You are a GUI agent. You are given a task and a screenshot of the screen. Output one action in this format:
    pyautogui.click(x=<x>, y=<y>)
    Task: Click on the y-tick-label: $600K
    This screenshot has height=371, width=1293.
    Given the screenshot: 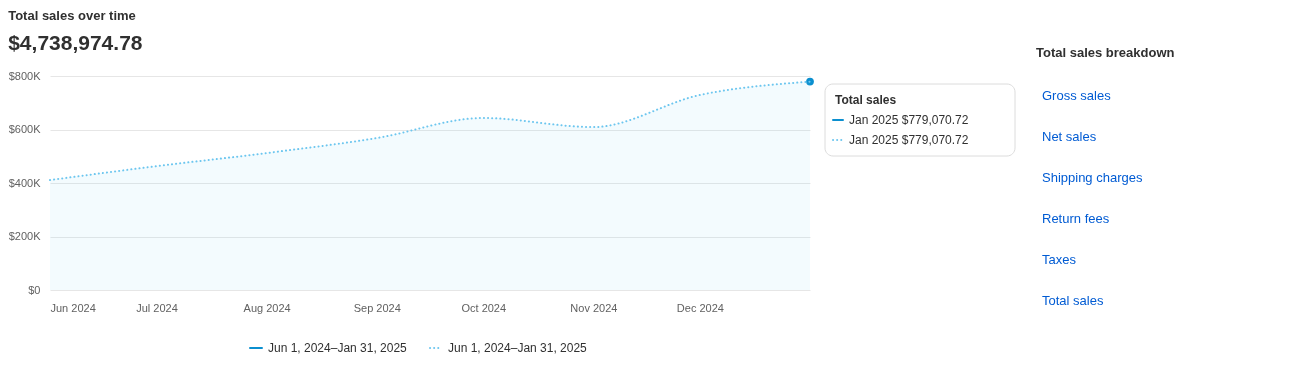 What is the action you would take?
    pyautogui.click(x=25, y=129)
    